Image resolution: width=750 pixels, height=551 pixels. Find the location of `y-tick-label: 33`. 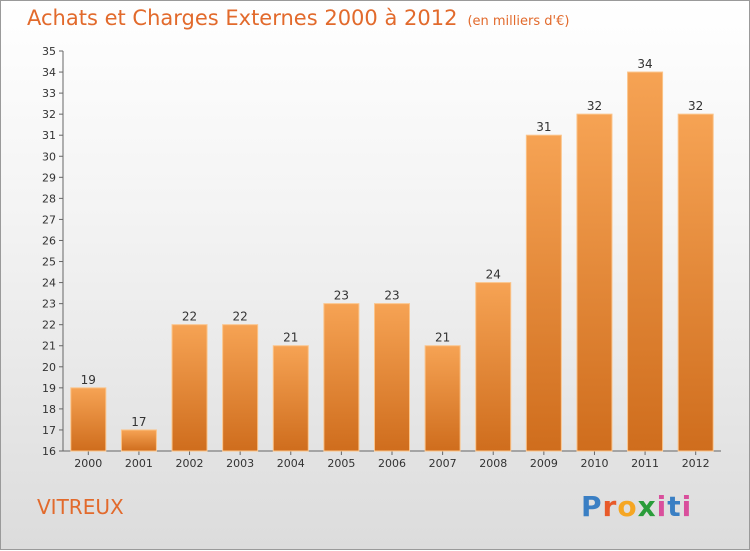

y-tick-label: 33 is located at coordinates (49, 93).